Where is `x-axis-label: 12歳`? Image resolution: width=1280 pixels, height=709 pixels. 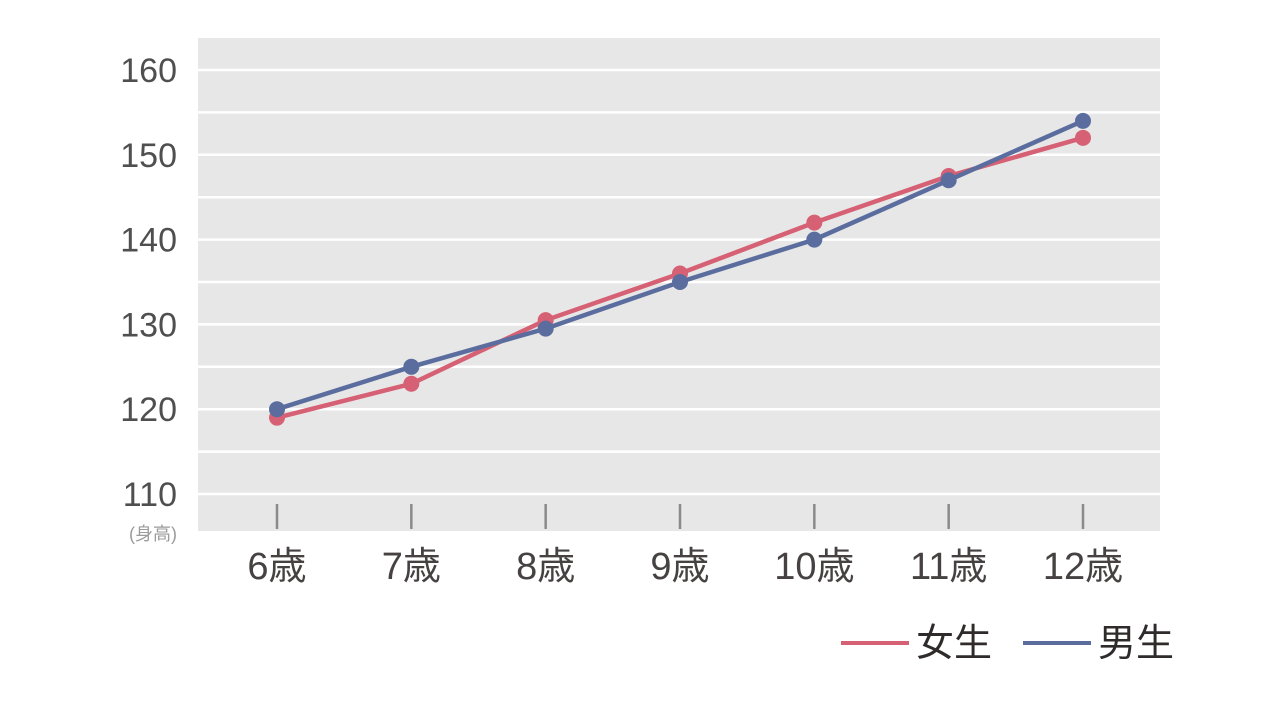 x-axis-label: 12歳 is located at coordinates (1083, 567).